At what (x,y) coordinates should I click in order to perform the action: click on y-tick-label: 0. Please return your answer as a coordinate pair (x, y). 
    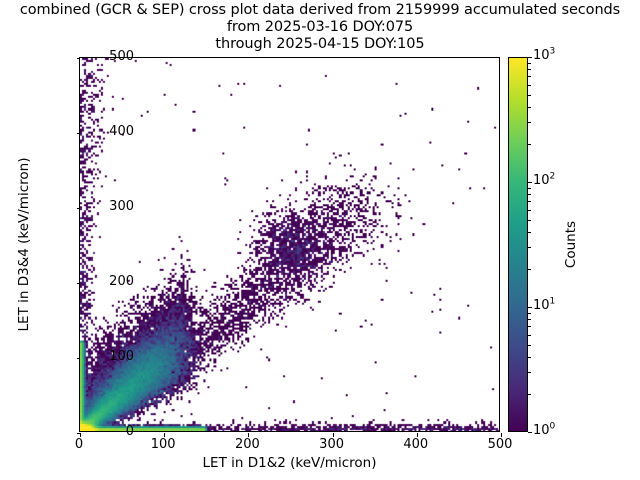
    Looking at the image, I should click on (129, 431).